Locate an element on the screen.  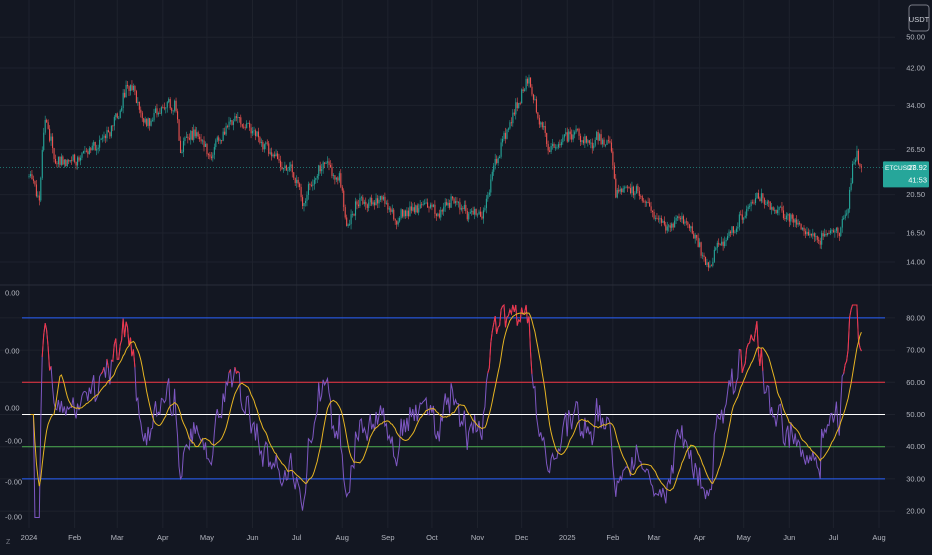
time-axis-tick: Jun is located at coordinates (252, 537).